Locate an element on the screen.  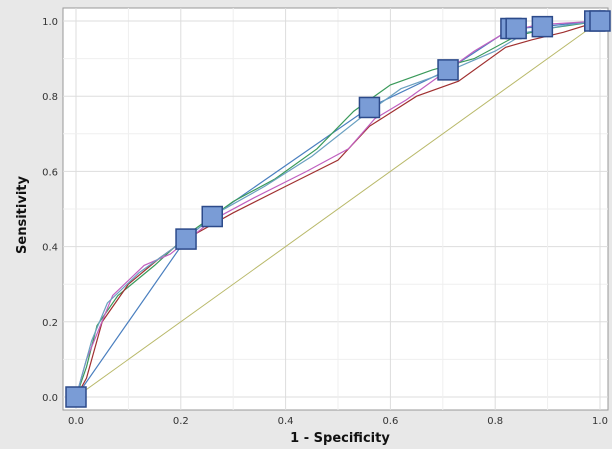
y-tick-label: 1.0 is located at coordinates (50, 22).